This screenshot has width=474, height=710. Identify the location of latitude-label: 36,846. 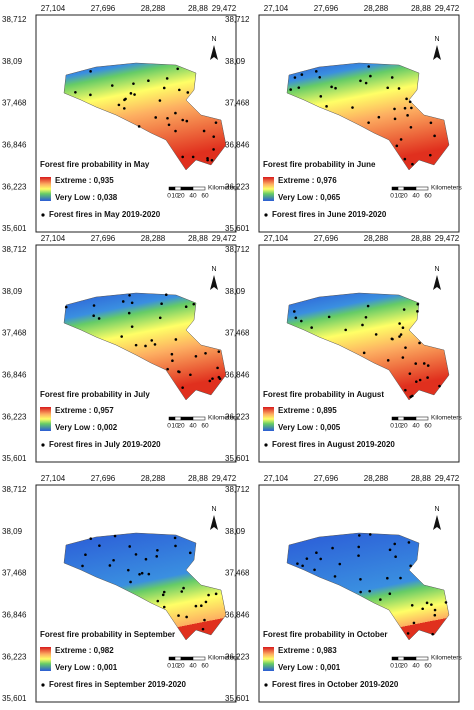
(14, 375).